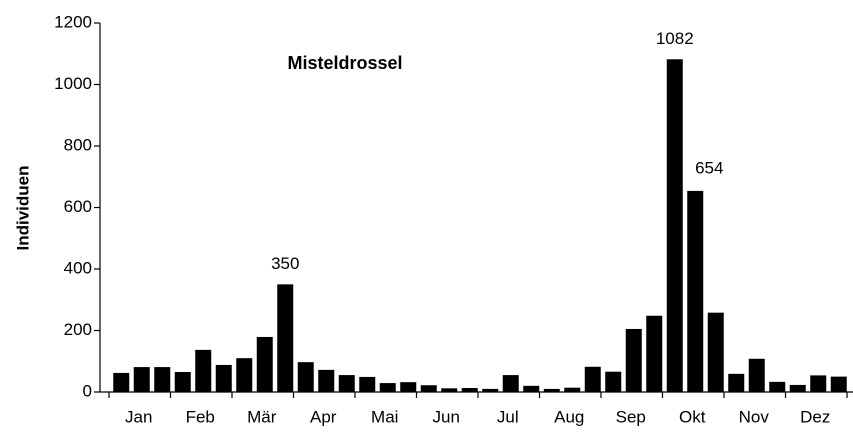  What do you see at coordinates (200, 416) in the screenshot?
I see `x-tick-label: Feb` at bounding box center [200, 416].